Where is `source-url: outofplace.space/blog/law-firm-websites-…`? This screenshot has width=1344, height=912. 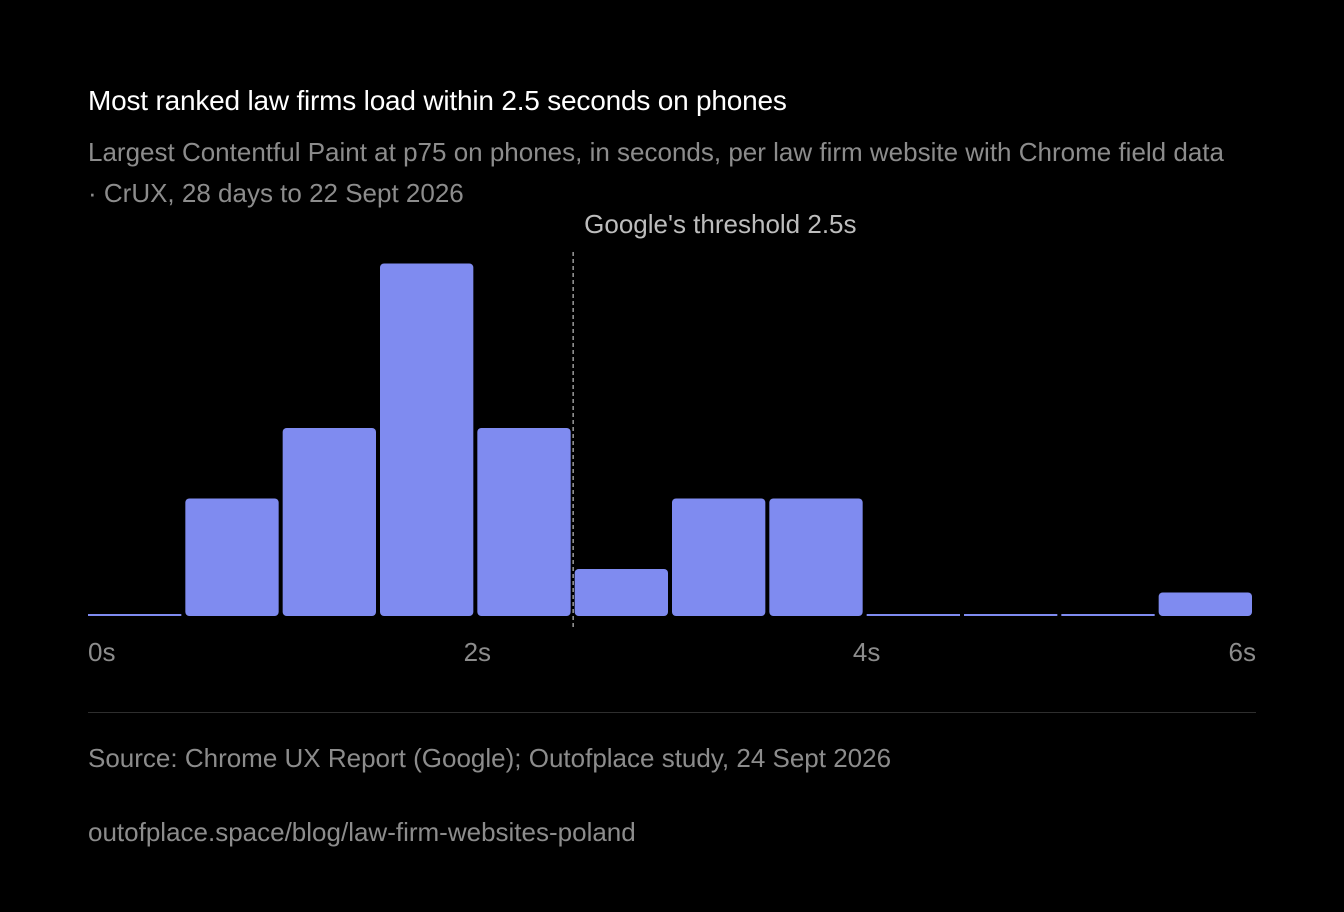 source-url: outofplace.space/blog/law-firm-websites-… is located at coordinates (362, 832).